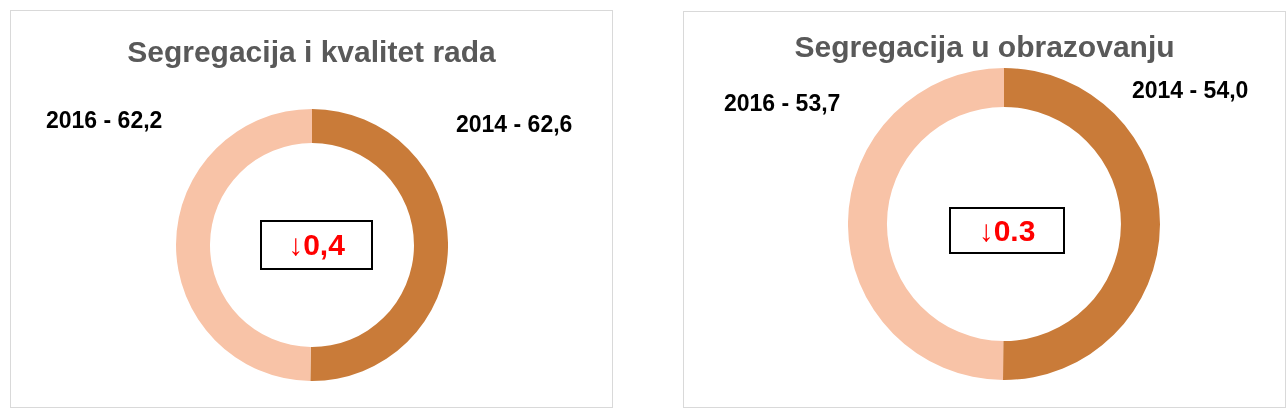 Image resolution: width=1286 pixels, height=408 pixels. What do you see at coordinates (311, 52) in the screenshot?
I see `chart-title: Segregacija i kvalitet rada` at bounding box center [311, 52].